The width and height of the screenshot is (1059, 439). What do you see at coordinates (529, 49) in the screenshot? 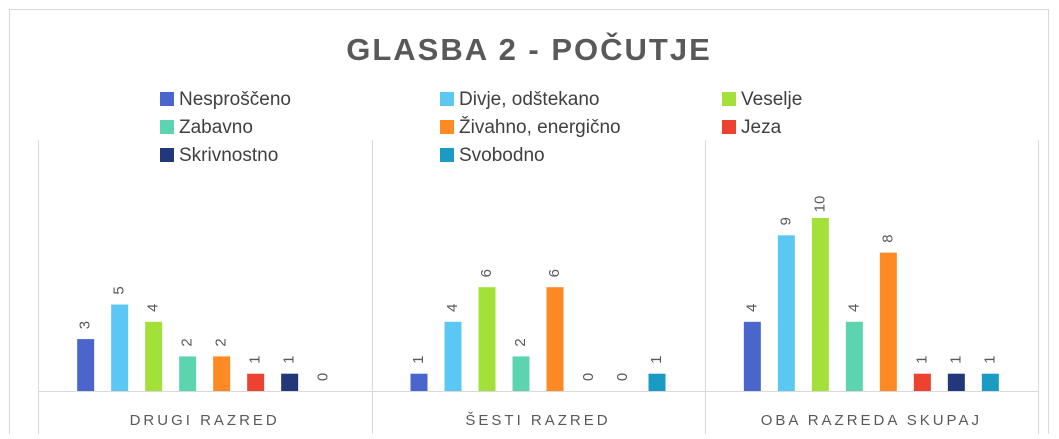
I see `chart-title: GLASBA 2 - POČUTJE` at bounding box center [529, 49].